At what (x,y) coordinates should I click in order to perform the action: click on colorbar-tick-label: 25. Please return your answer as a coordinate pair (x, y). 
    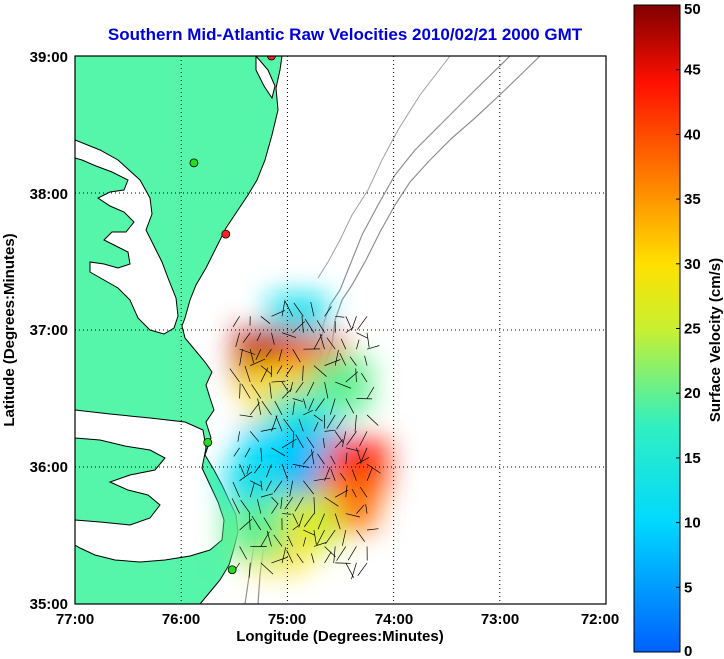
    Looking at the image, I should click on (692, 329).